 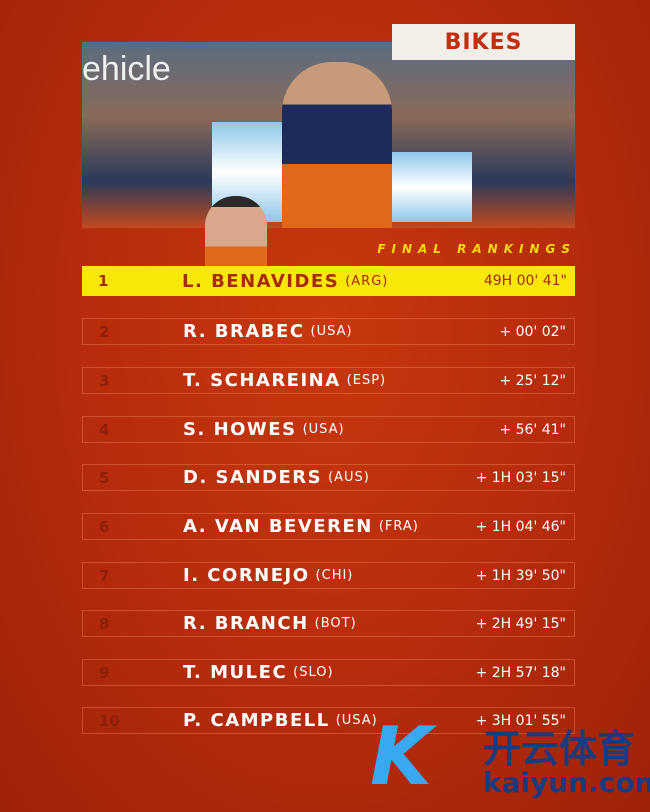 I want to click on position: 8, so click(x=104, y=623).